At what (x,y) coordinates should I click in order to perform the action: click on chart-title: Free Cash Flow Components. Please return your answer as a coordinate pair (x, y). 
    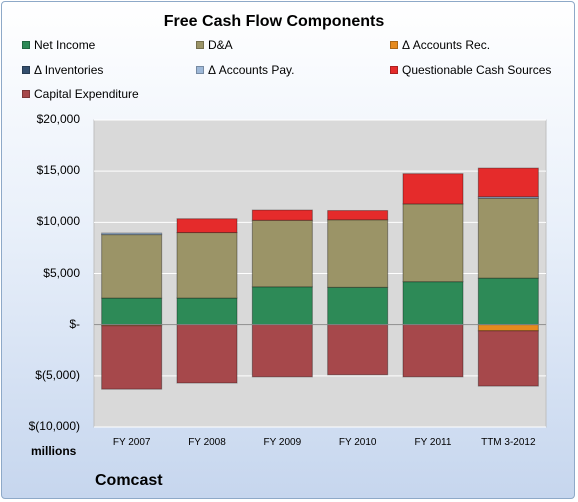
    Looking at the image, I should click on (274, 21).